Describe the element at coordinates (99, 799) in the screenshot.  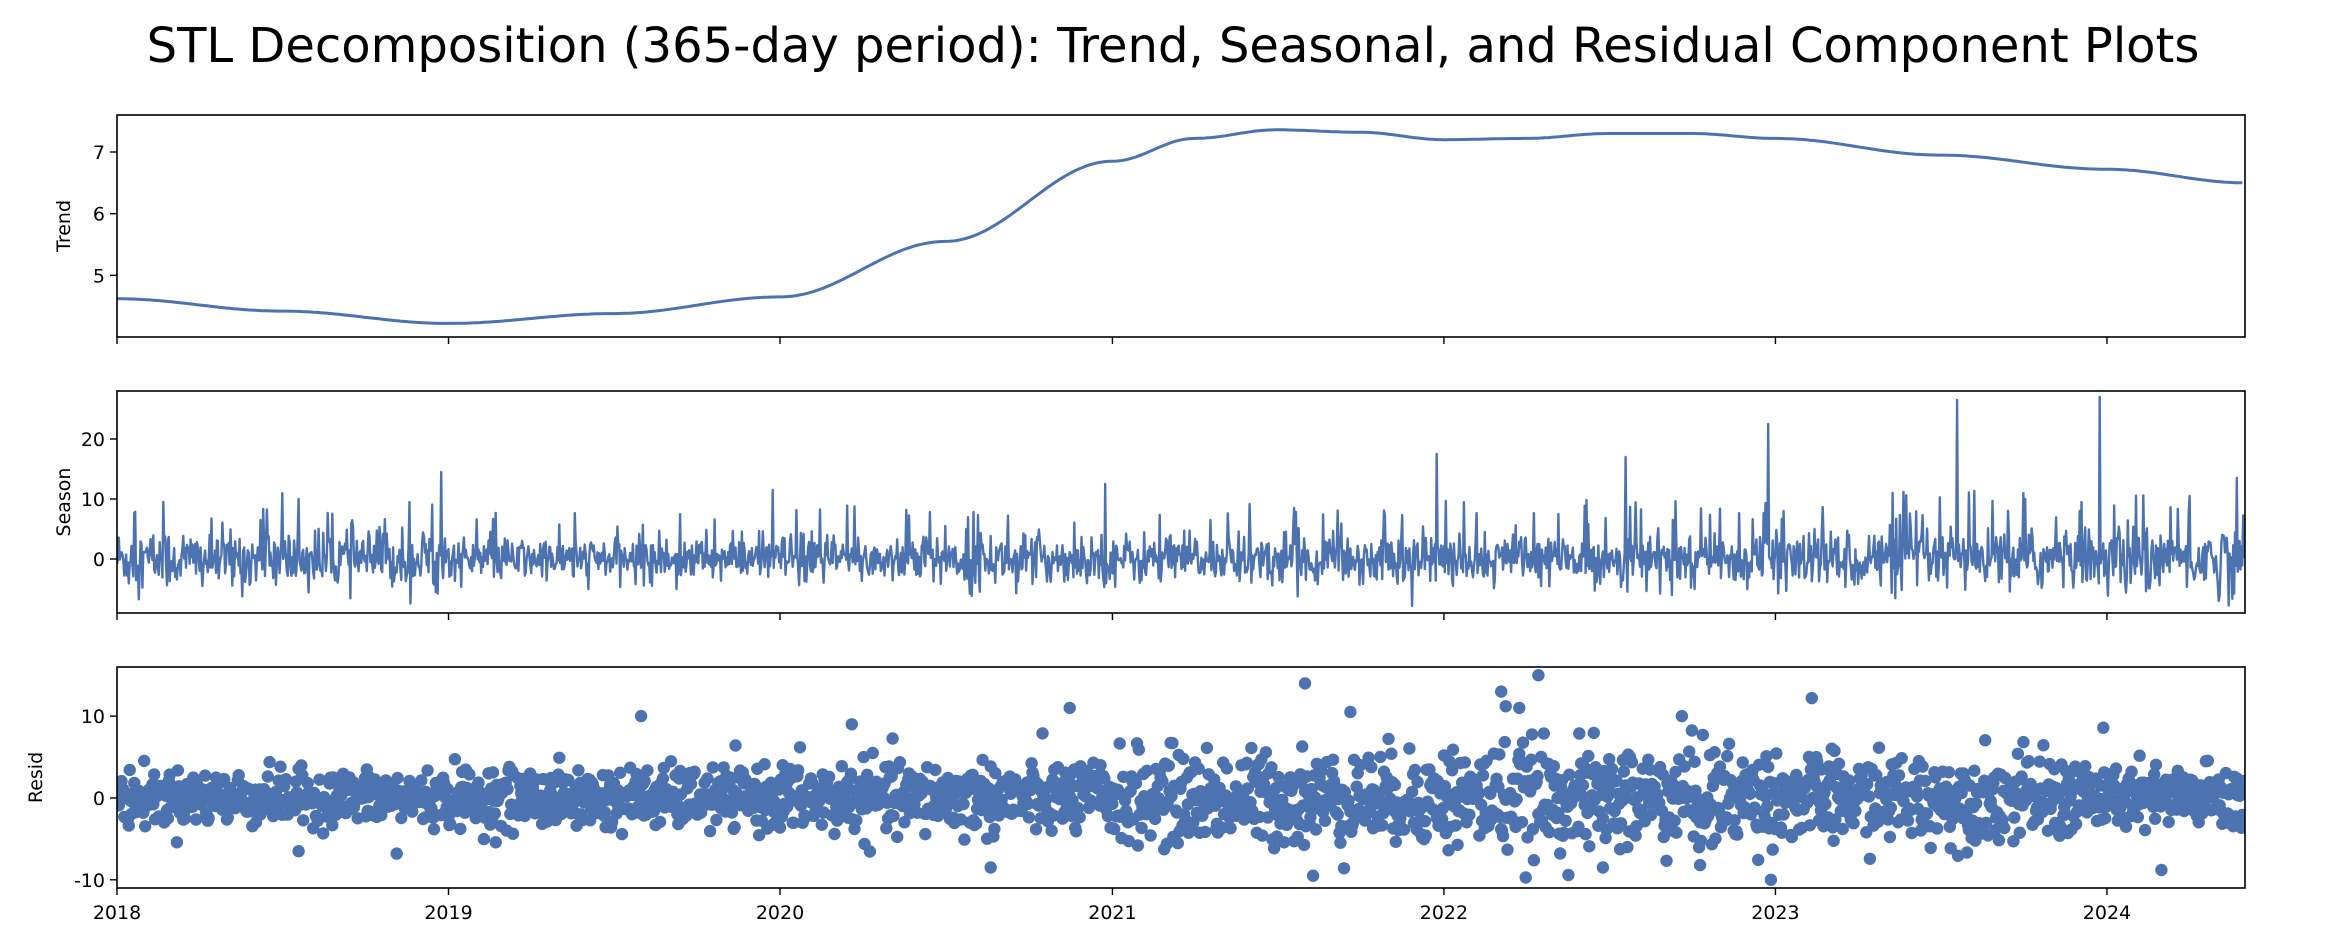
I see `y-tick-label: 0` at that location.